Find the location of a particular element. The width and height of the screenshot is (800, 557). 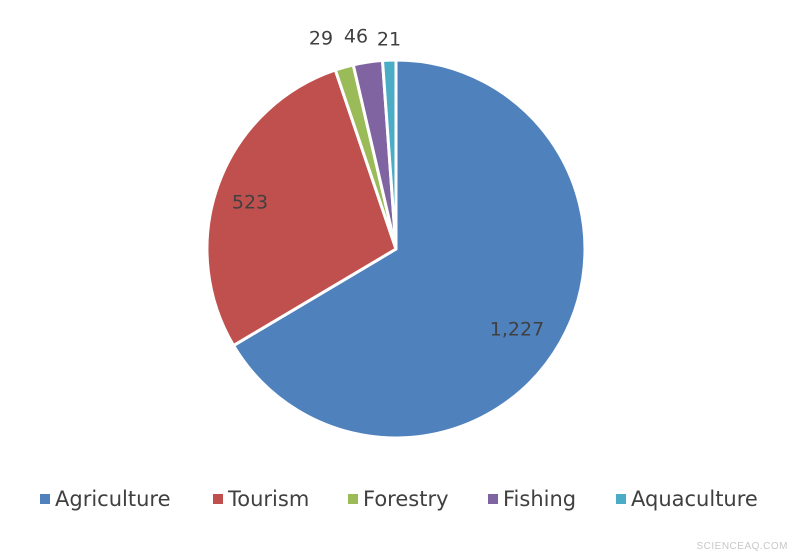

data-label-aquaculture: 21 is located at coordinates (389, 40).